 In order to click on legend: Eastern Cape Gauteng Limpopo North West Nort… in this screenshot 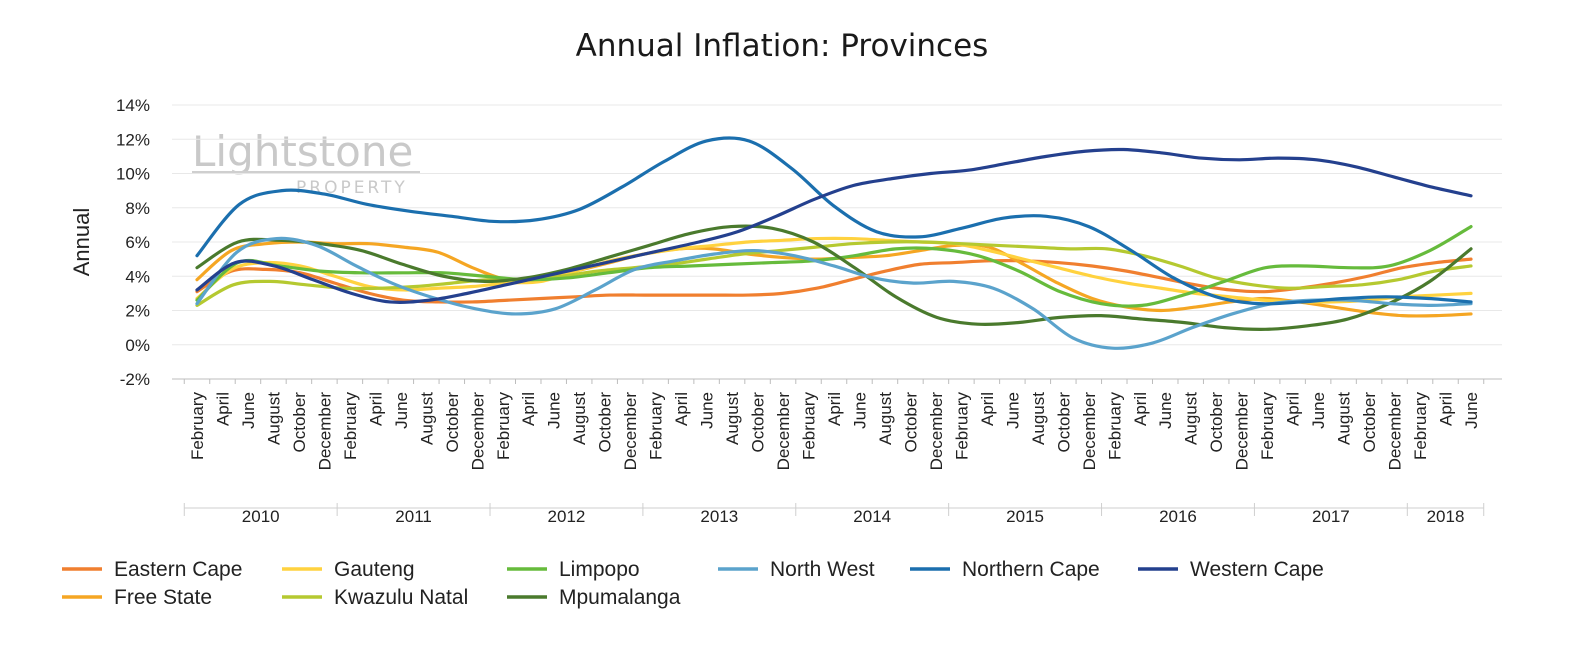, I will do `click(693, 583)`.